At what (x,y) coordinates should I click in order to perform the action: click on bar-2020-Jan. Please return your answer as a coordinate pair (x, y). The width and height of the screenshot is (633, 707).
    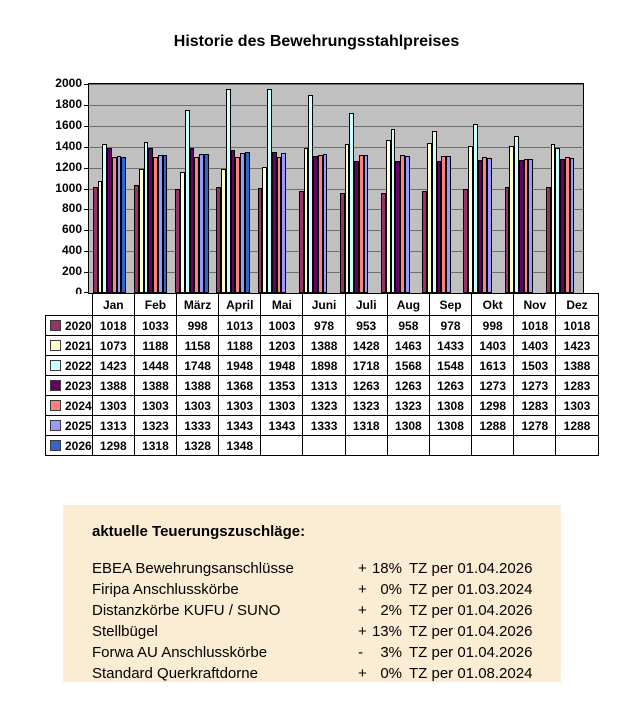
    Looking at the image, I should click on (95, 239).